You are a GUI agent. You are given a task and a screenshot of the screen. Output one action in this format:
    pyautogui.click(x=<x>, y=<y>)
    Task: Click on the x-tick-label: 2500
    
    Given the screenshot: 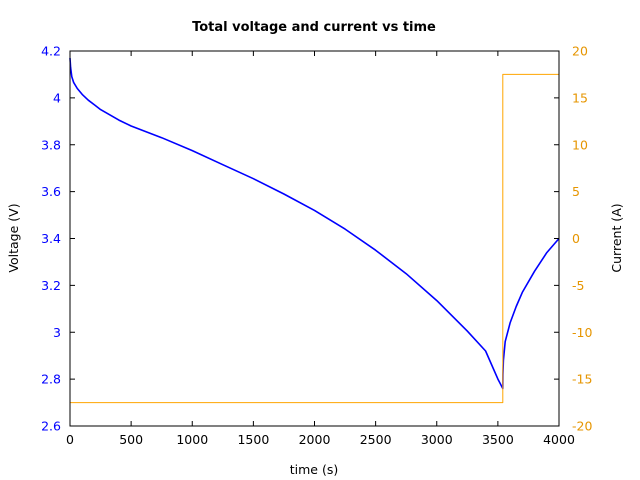 What is the action you would take?
    pyautogui.click(x=376, y=439)
    